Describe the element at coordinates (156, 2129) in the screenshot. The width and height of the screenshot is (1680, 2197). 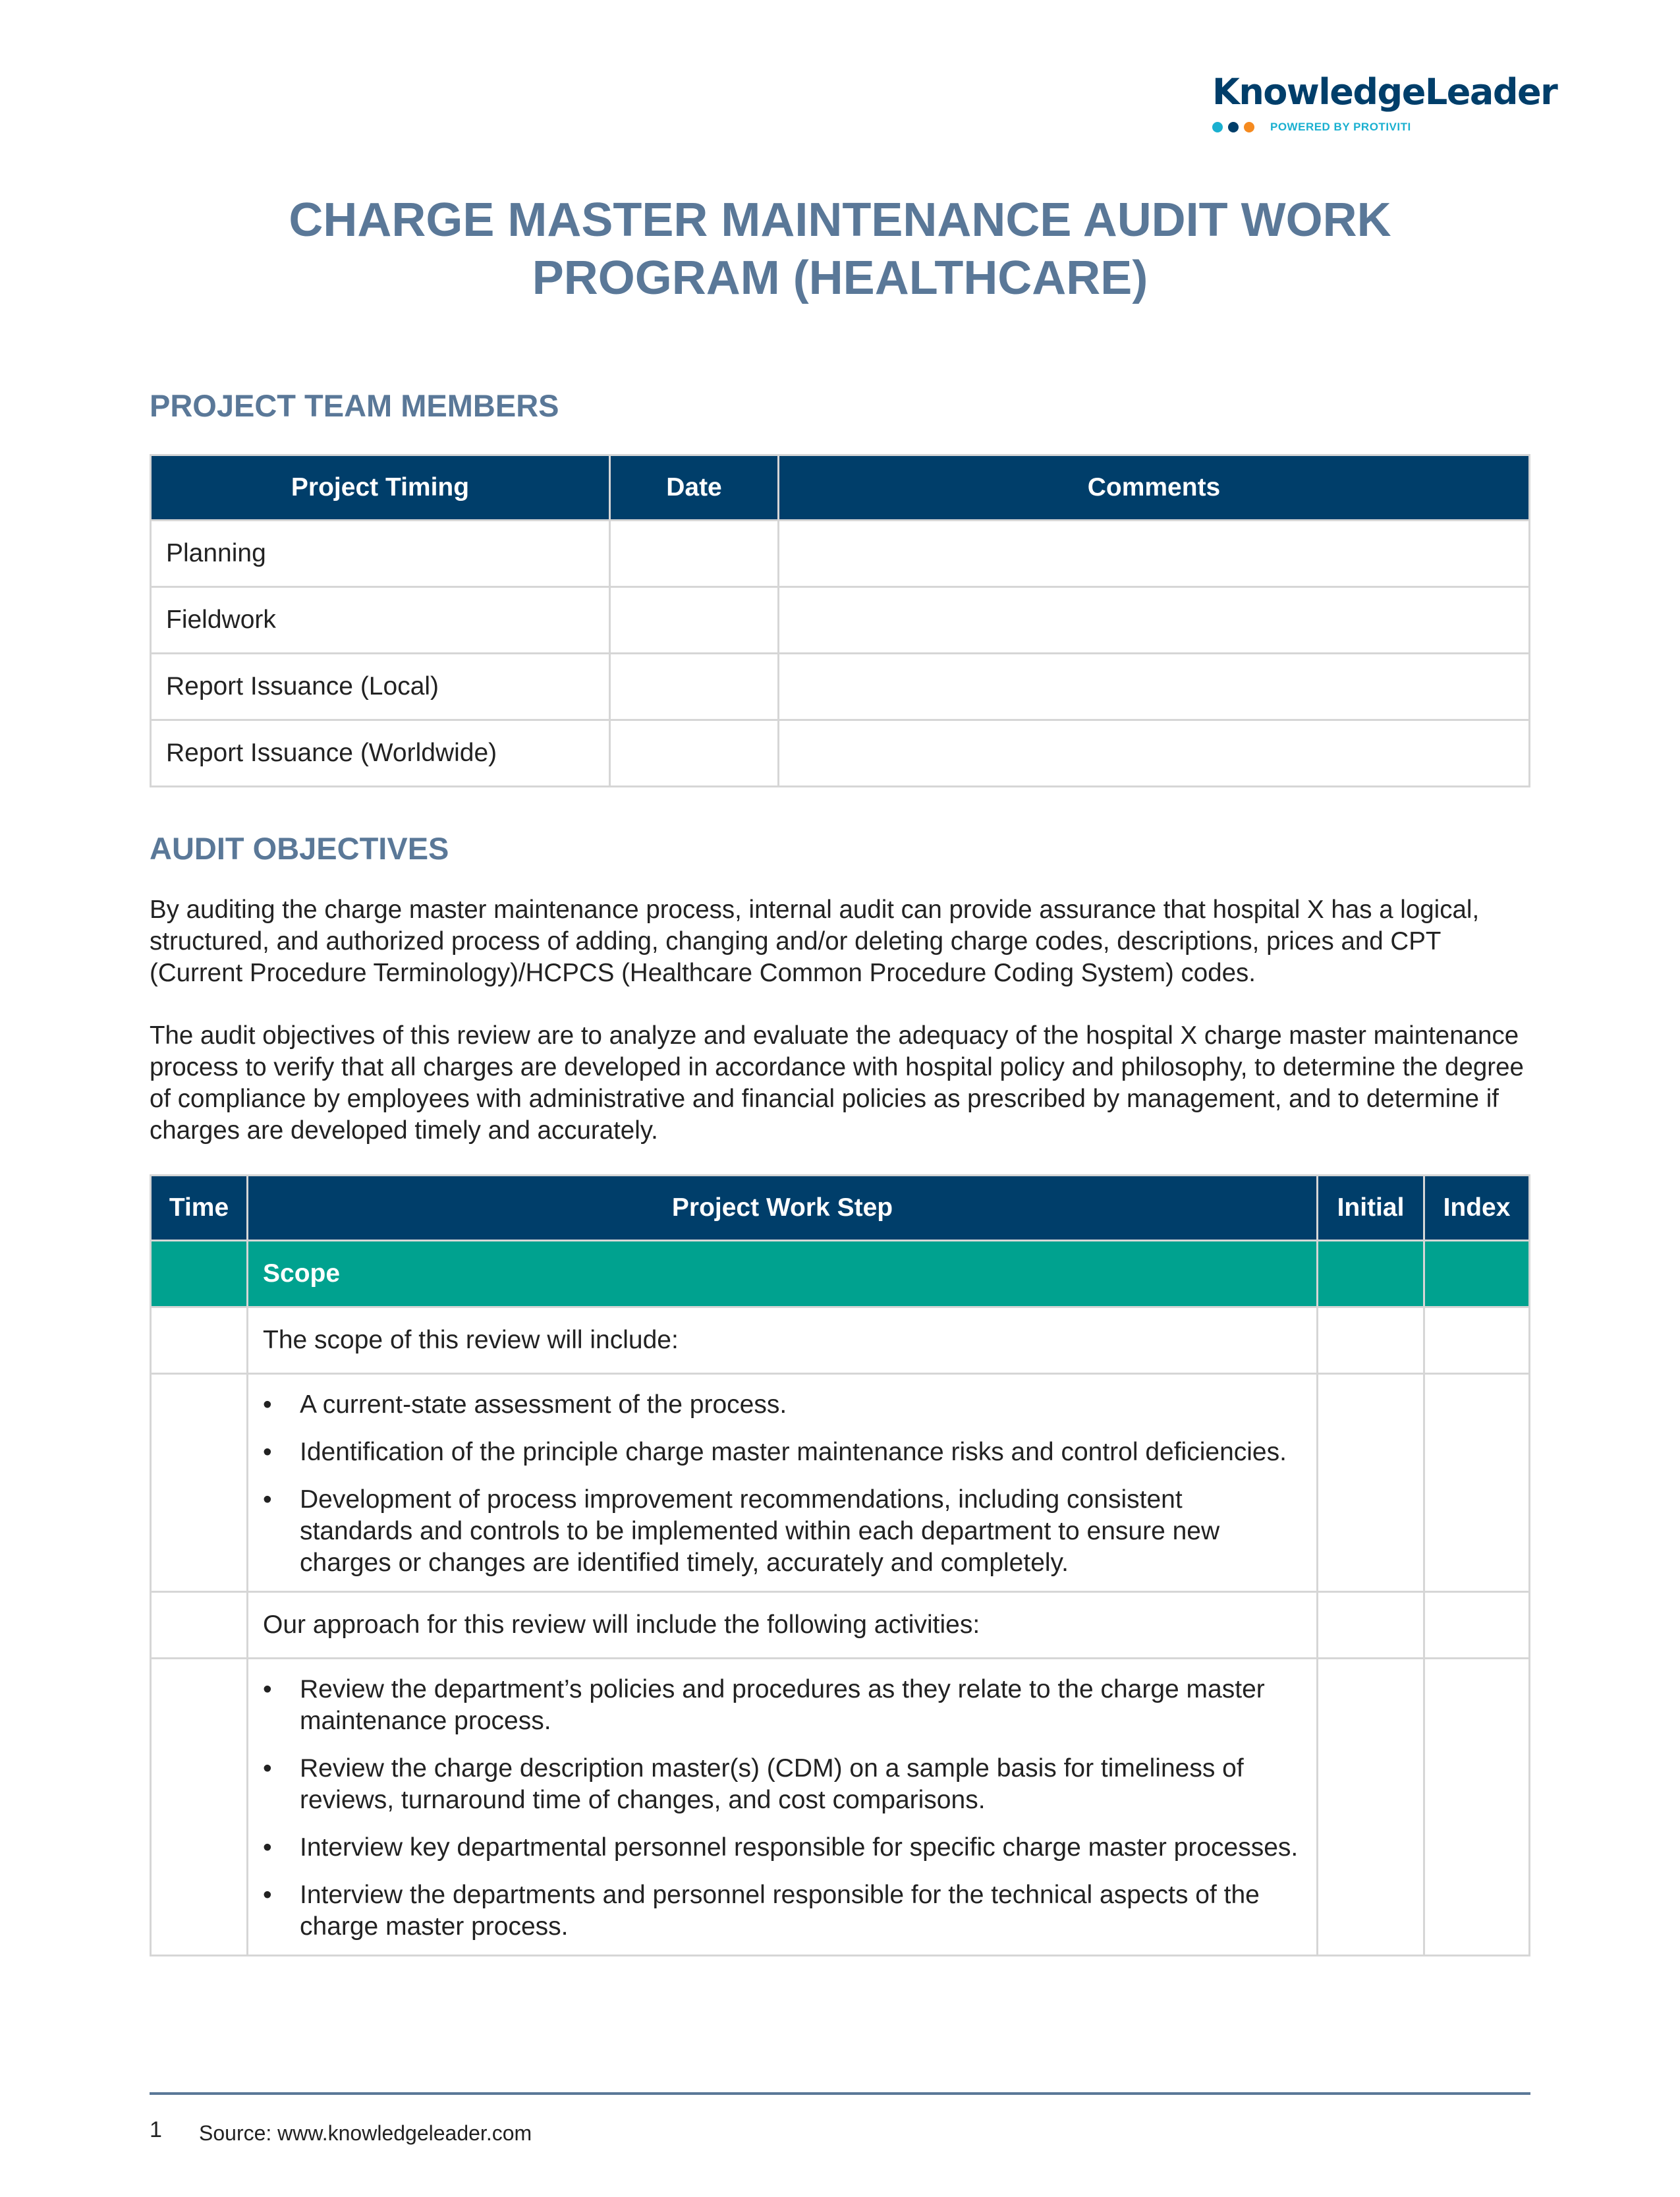
I see `page-number: 1` at that location.